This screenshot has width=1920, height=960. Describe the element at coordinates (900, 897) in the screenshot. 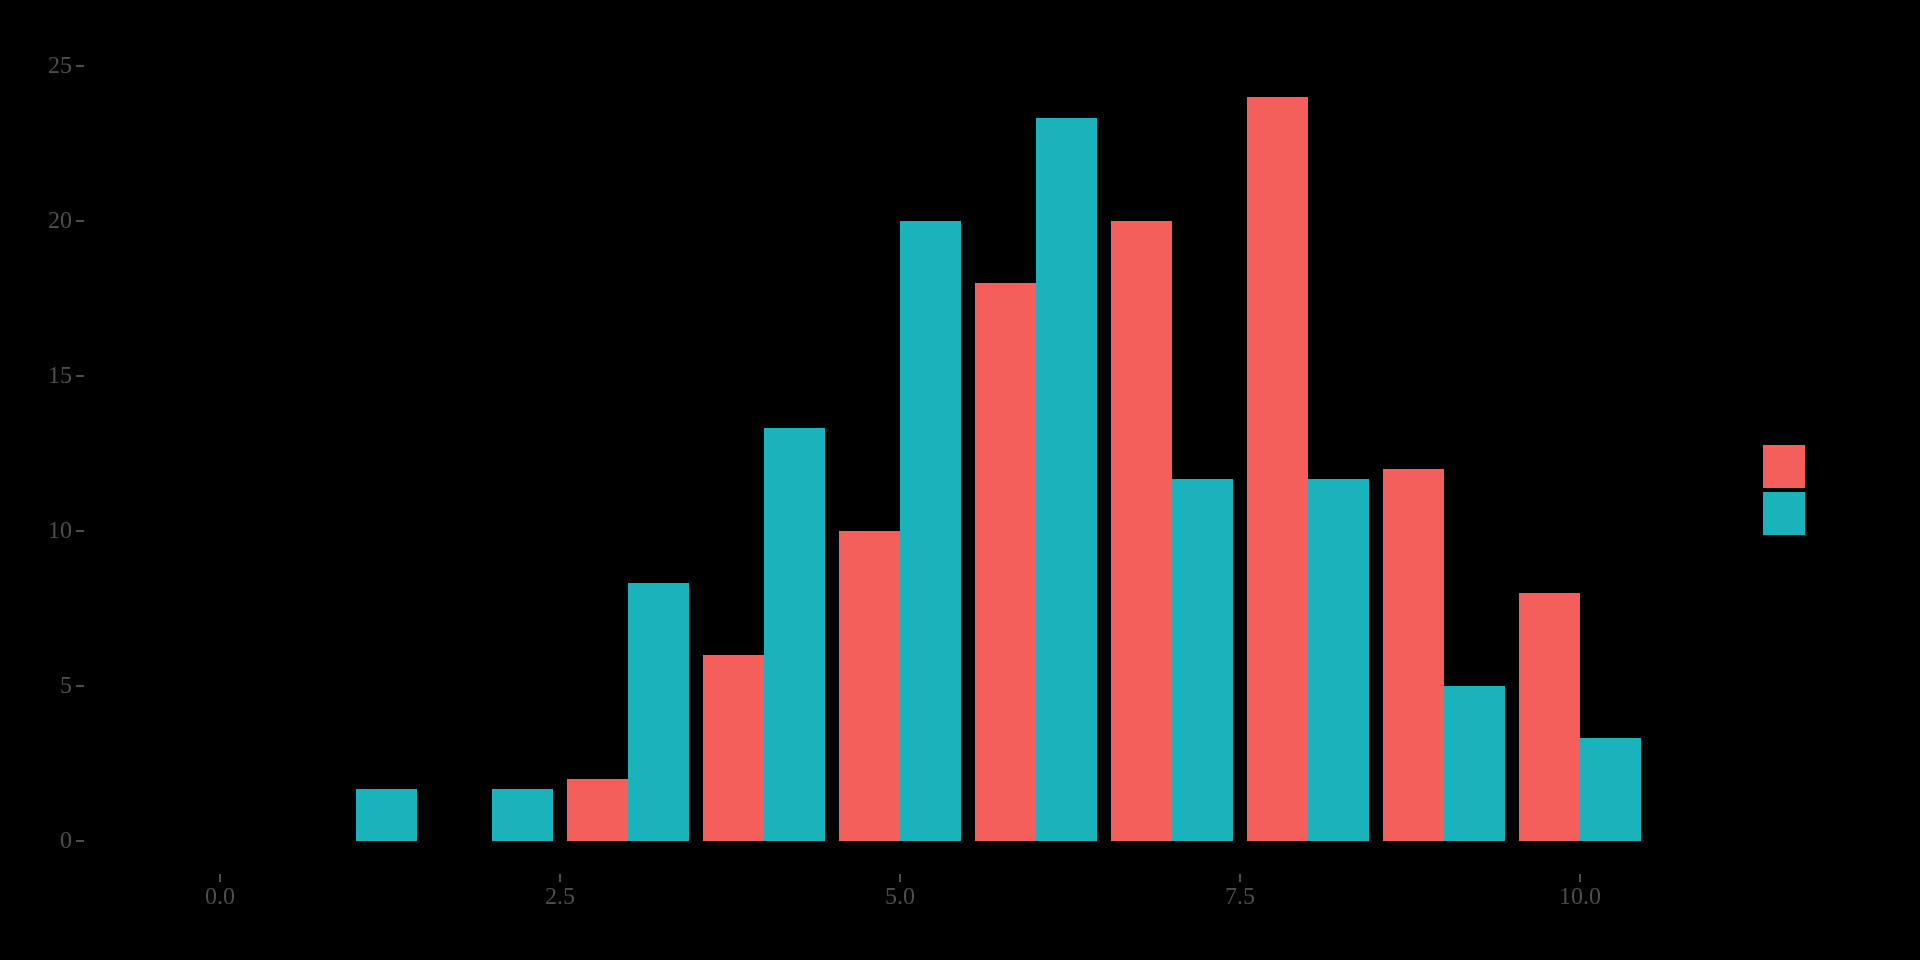

I see `x-tick-label: 5.0` at that location.